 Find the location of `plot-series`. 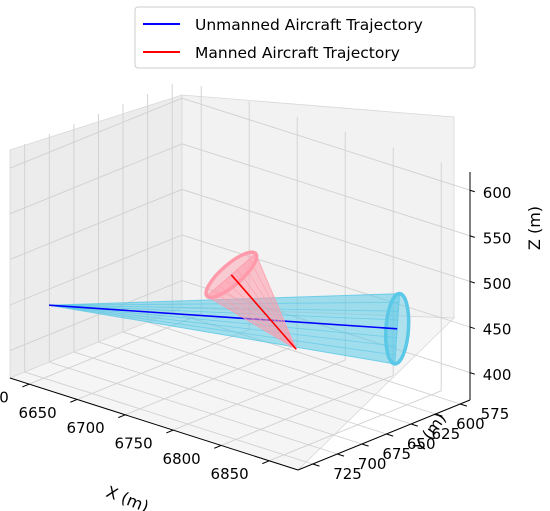

plot-series is located at coordinates (230, 308).